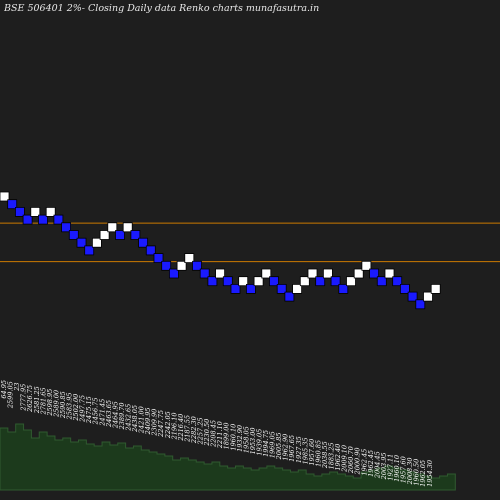  Describe the element at coordinates (168, 425) in the screenshot. I see `price-label: 2242.05` at that location.